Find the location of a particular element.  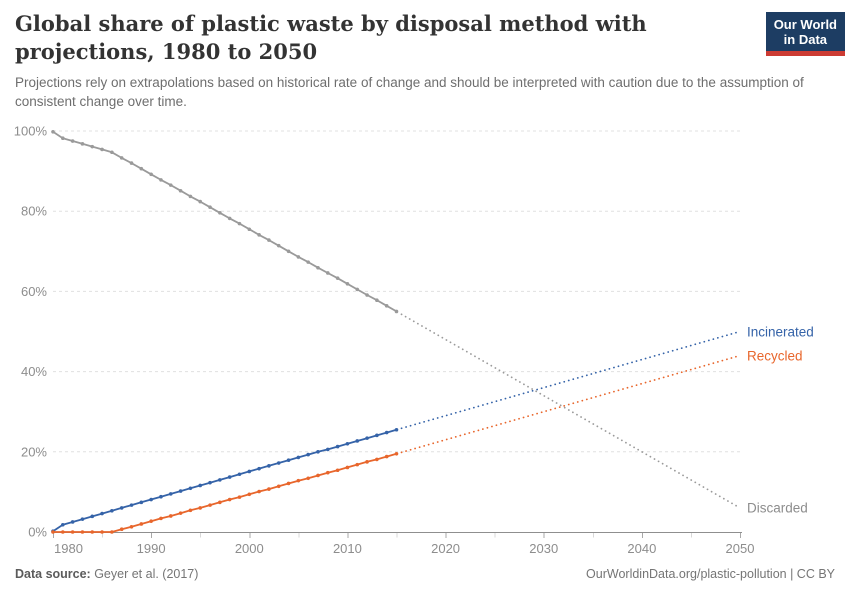

point-recycled-1993 is located at coordinates (180, 513).